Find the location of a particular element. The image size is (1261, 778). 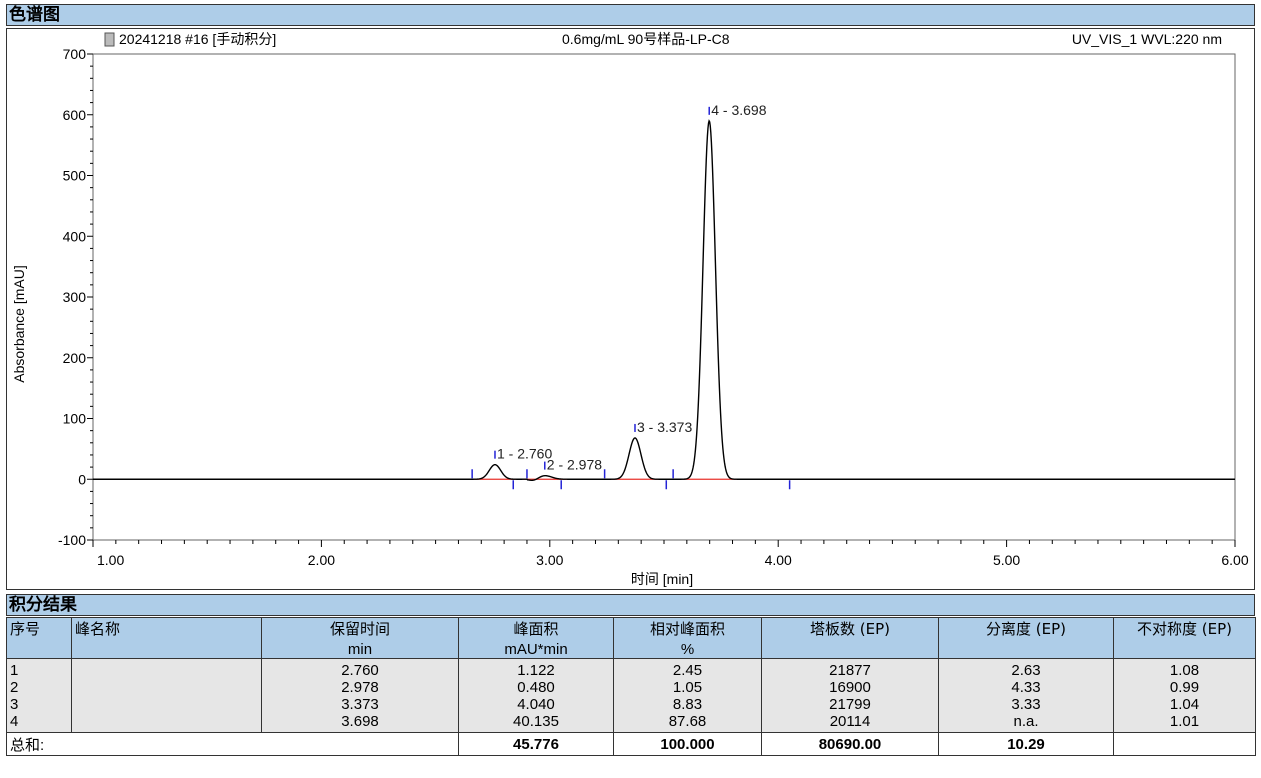

table-unit-row: min mAU*min % is located at coordinates (631, 650).